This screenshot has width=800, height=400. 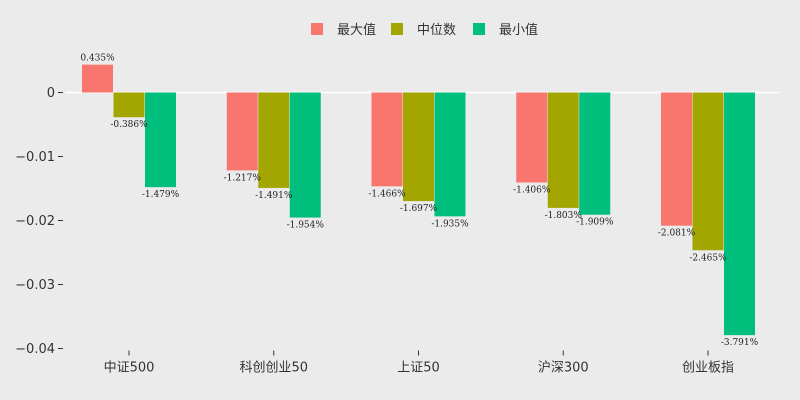 What do you see at coordinates (356, 30) in the screenshot?
I see `legend-label: 最大值` at bounding box center [356, 30].